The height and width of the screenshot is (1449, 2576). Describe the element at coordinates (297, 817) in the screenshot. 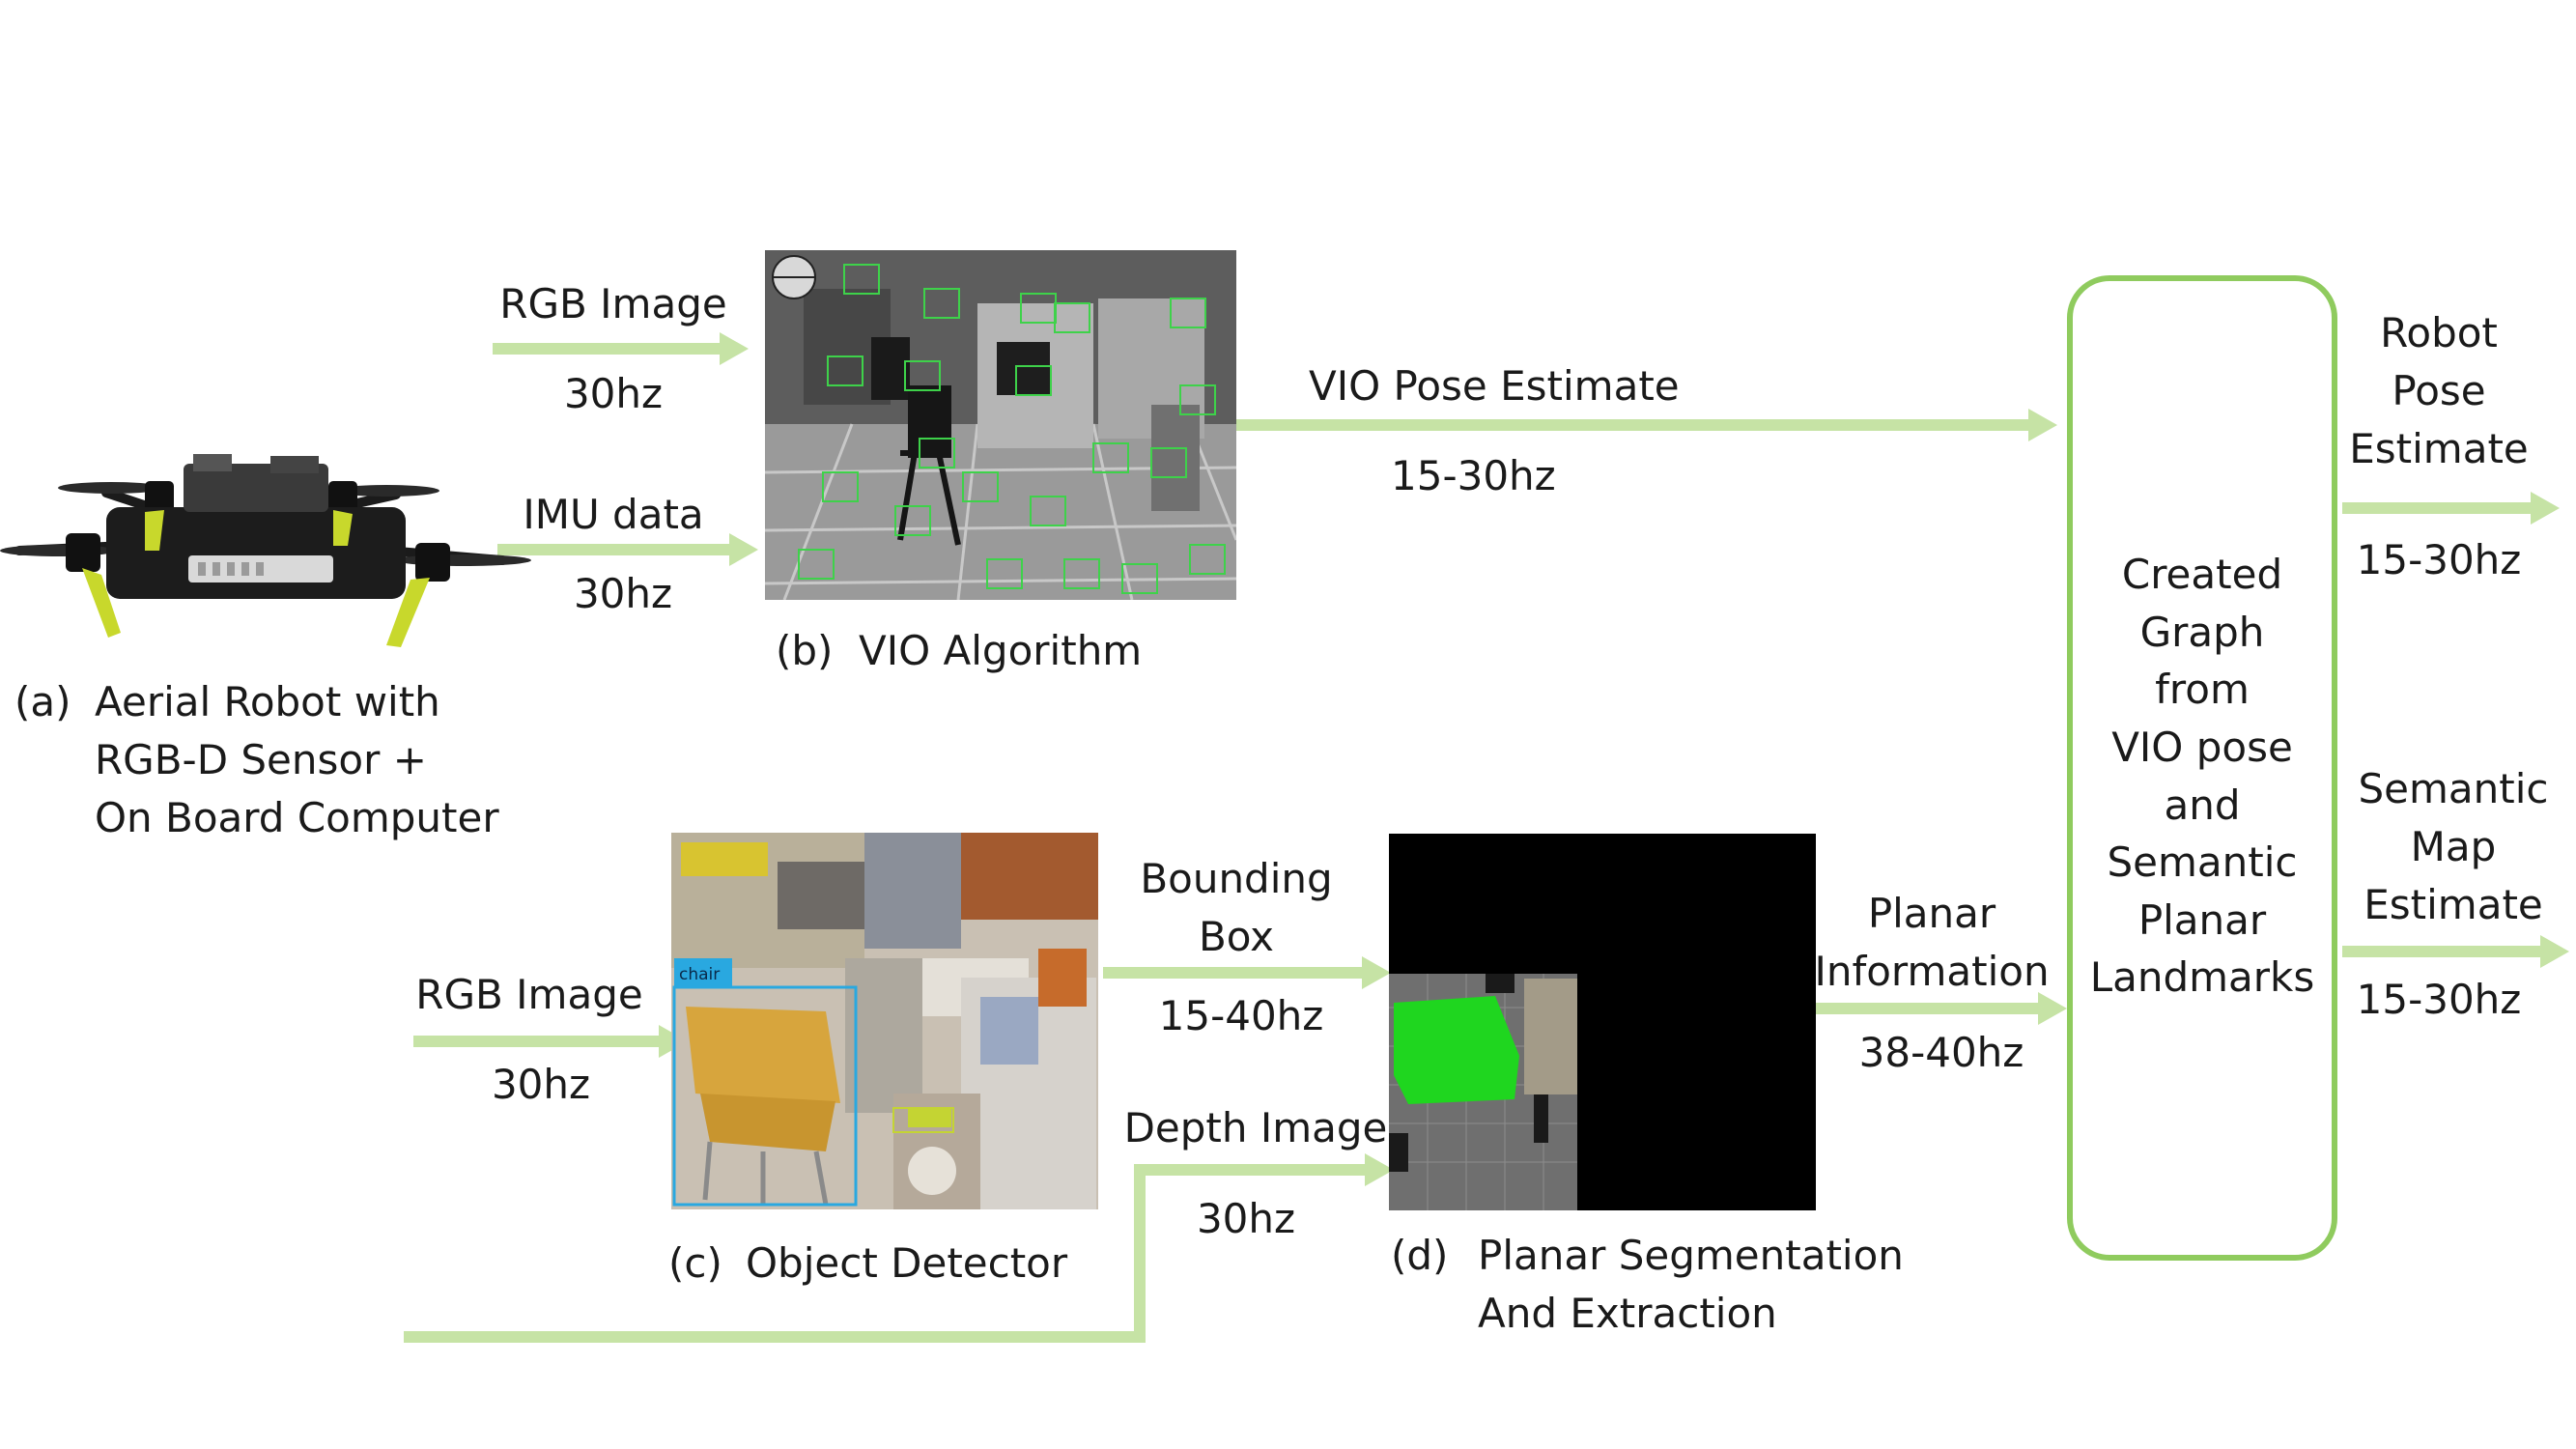

I see `robot-caption-line-3: On Board Computer` at that location.